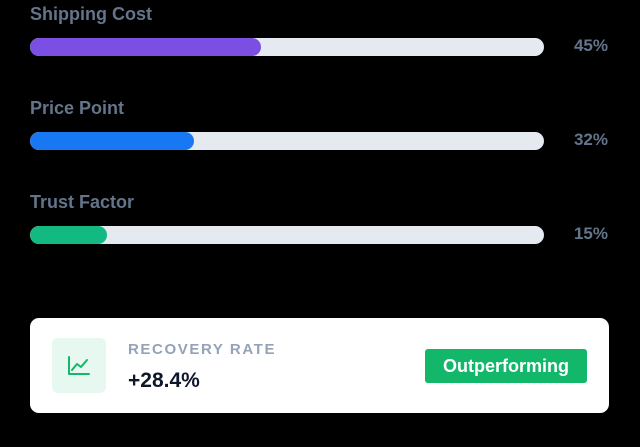 The image size is (640, 447). Describe the element at coordinates (202, 349) in the screenshot. I see `card-label: RECOVERY RATE` at that location.